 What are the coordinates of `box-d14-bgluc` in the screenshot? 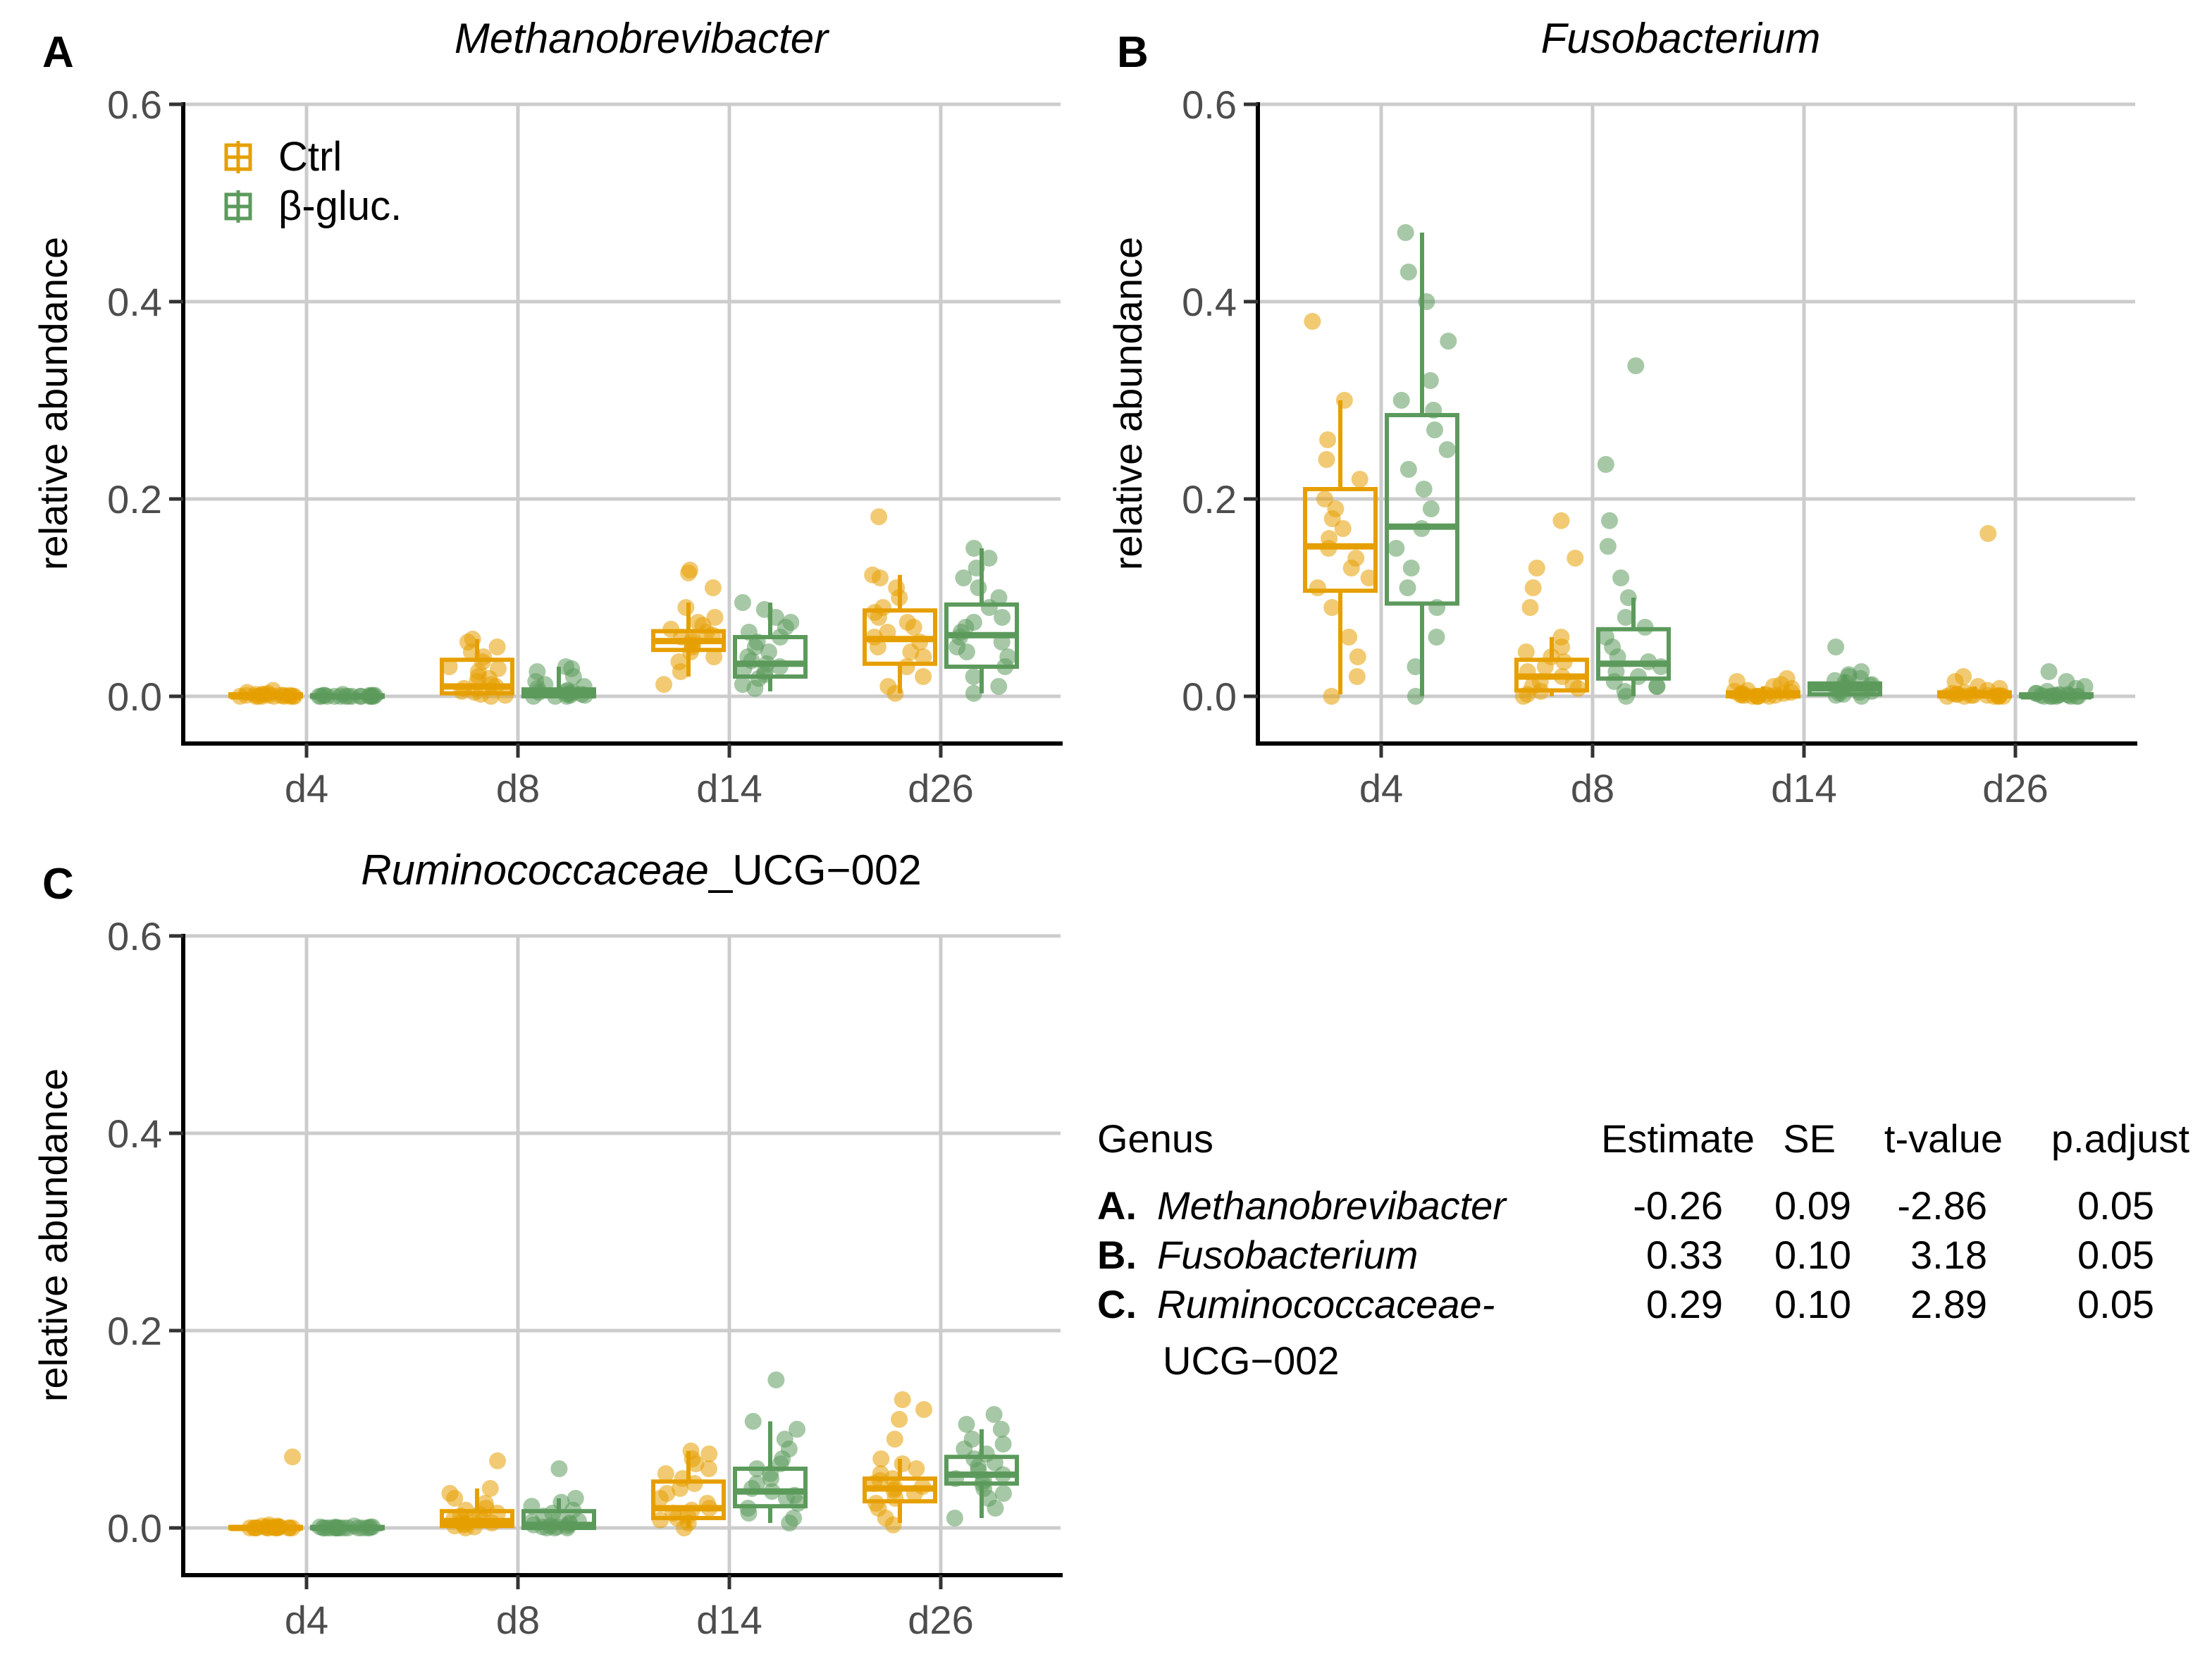 It's located at (770, 645).